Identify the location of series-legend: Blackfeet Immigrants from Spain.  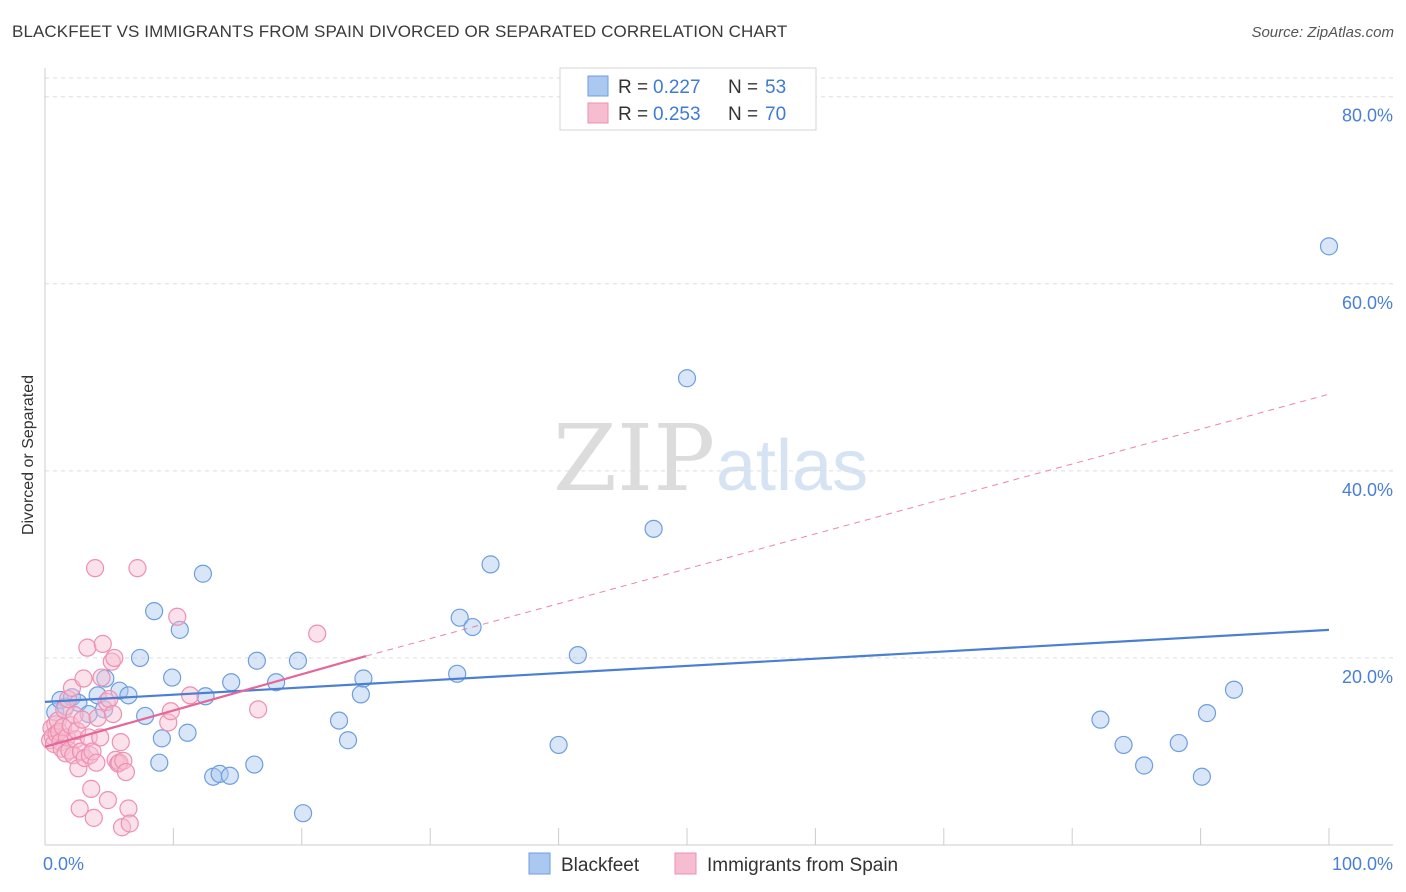
(713, 864).